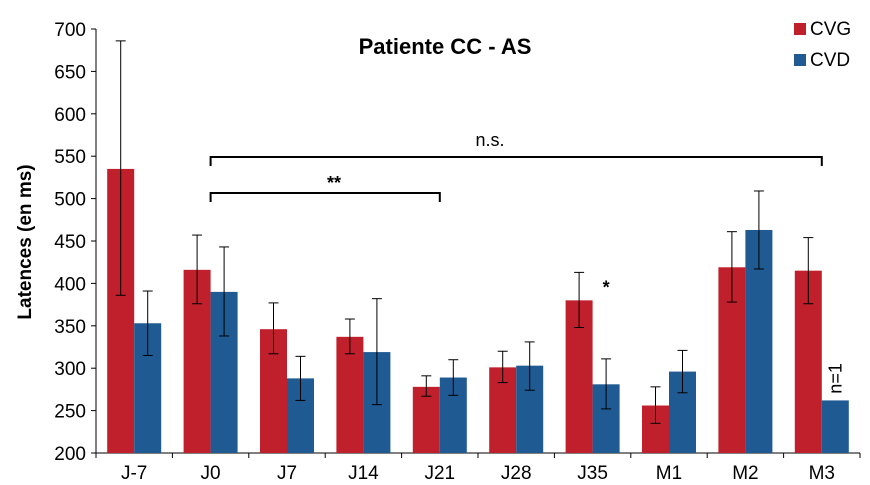 Image resolution: width=870 pixels, height=485 pixels. What do you see at coordinates (70, 30) in the screenshot?
I see `y-tick-label: 700` at bounding box center [70, 30].